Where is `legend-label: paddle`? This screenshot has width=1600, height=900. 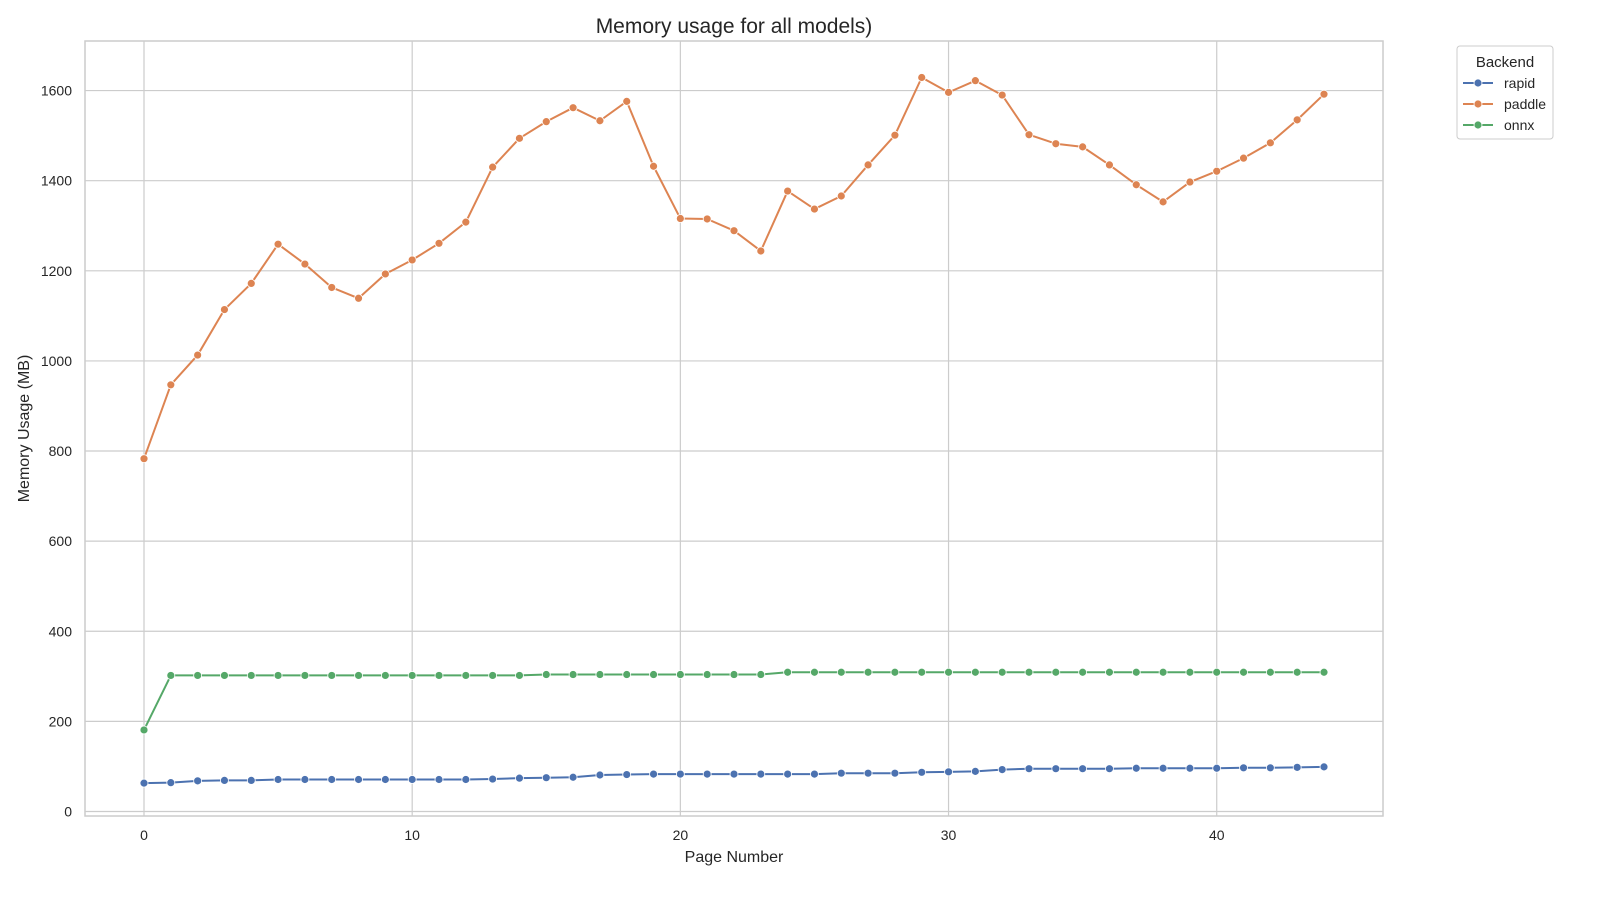 legend-label: paddle is located at coordinates (1525, 104).